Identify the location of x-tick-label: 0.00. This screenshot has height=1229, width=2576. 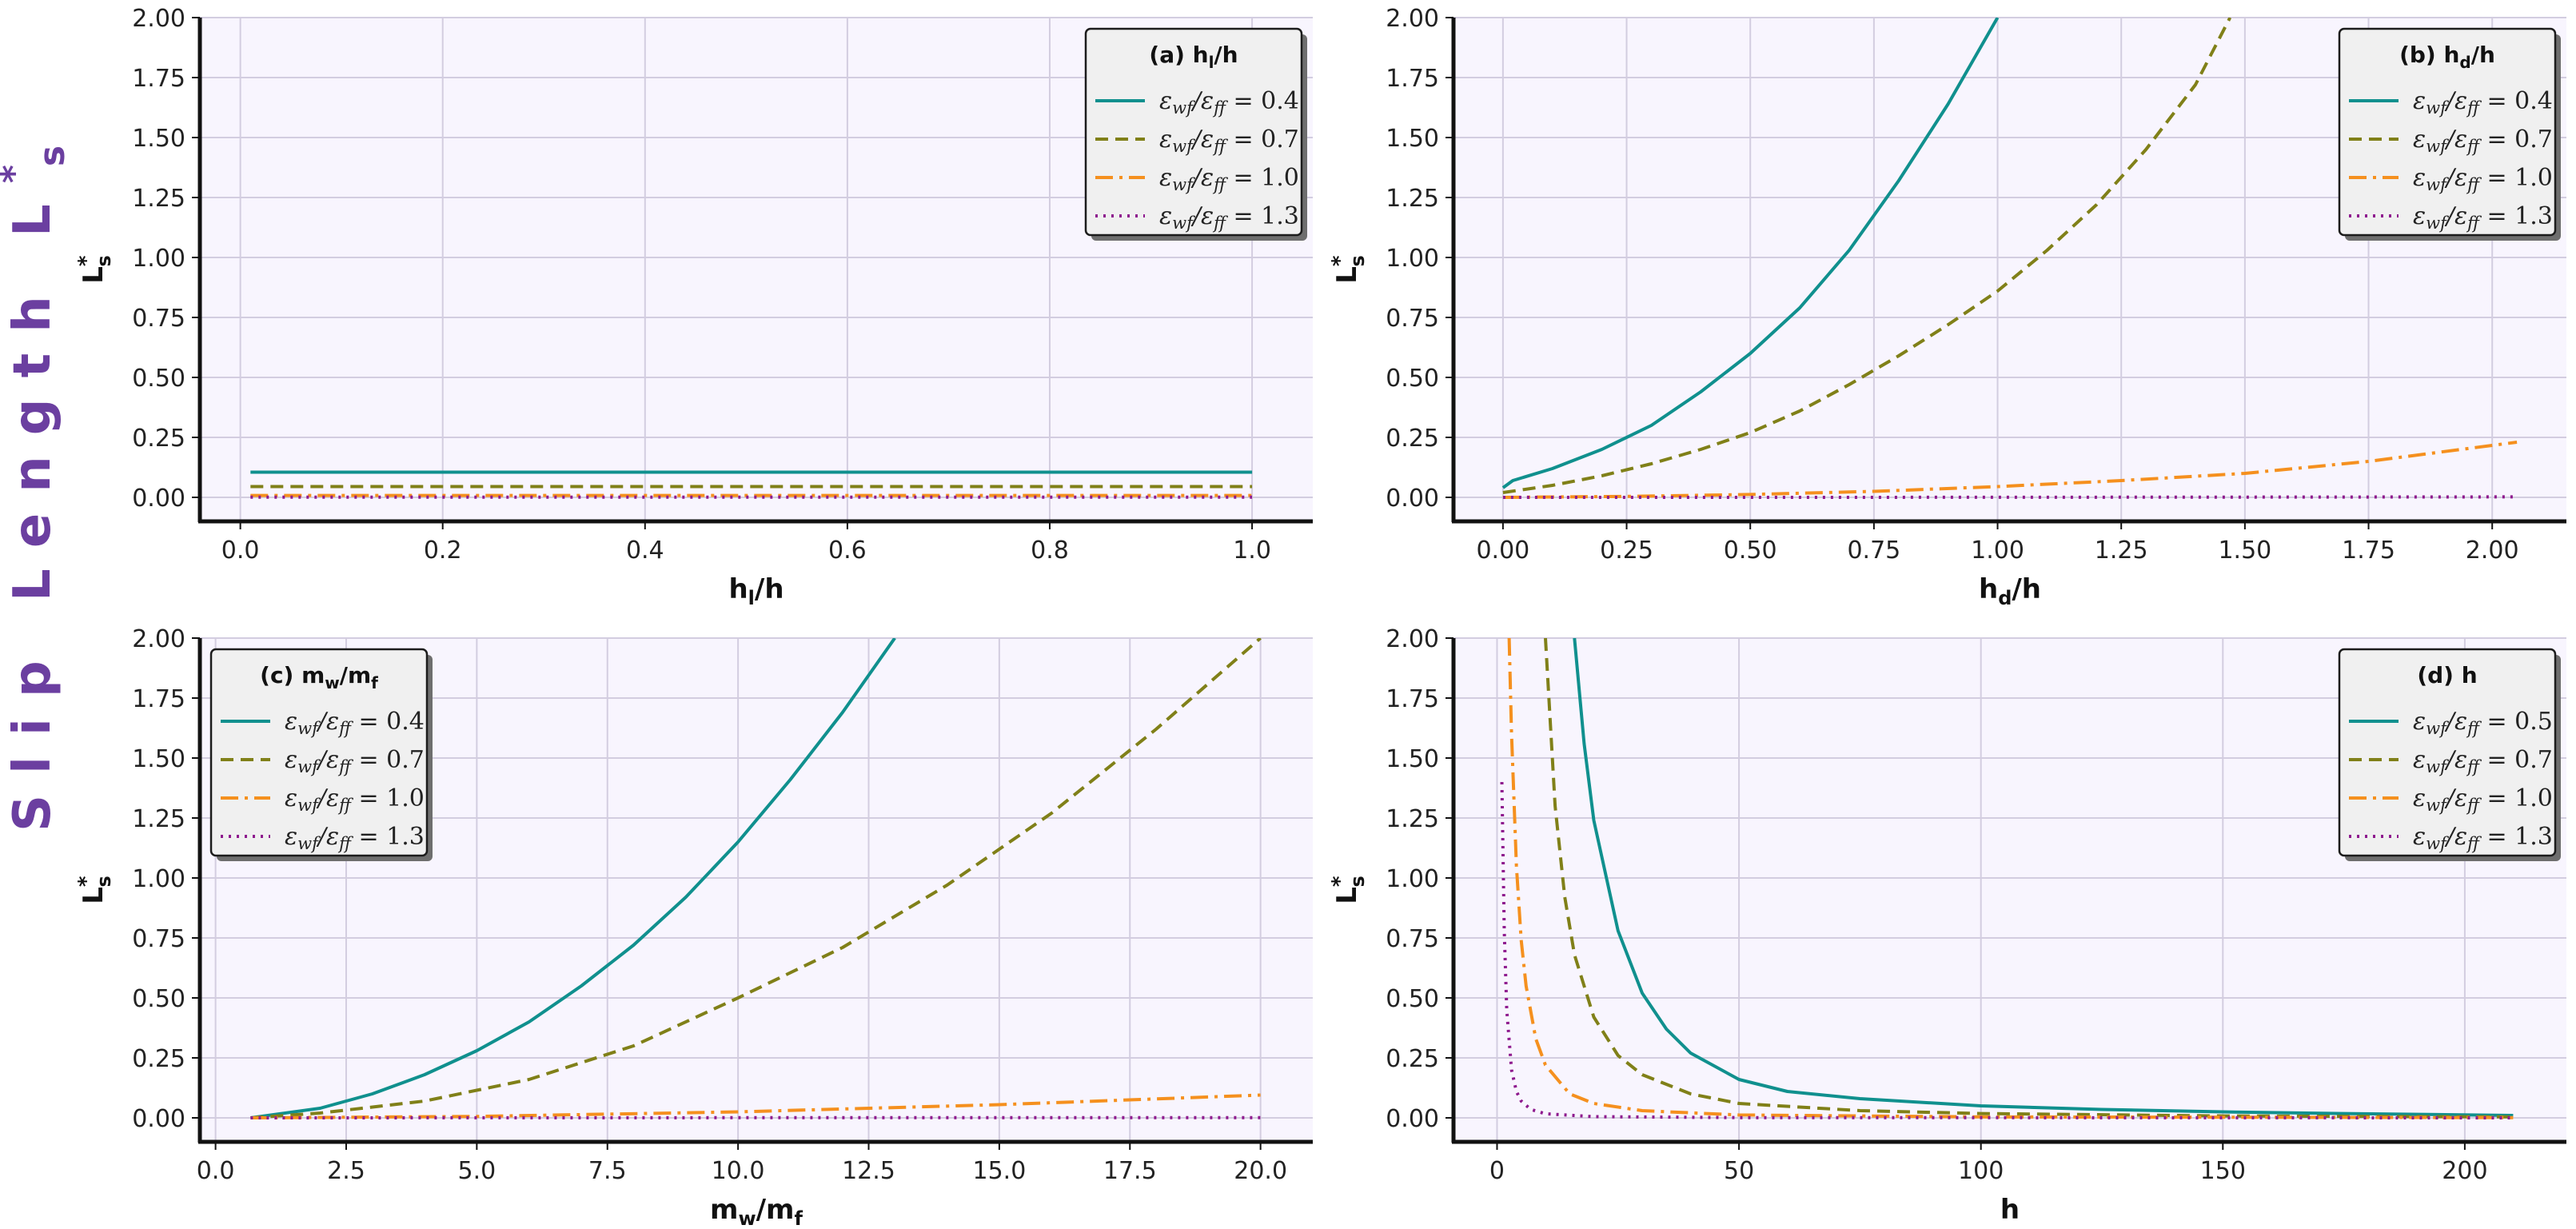
(1502, 551).